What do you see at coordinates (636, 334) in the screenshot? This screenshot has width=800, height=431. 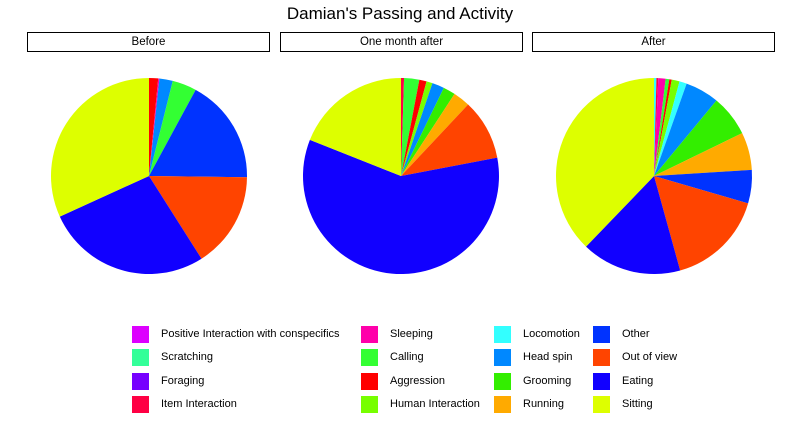 I see `legend-label: Other` at bounding box center [636, 334].